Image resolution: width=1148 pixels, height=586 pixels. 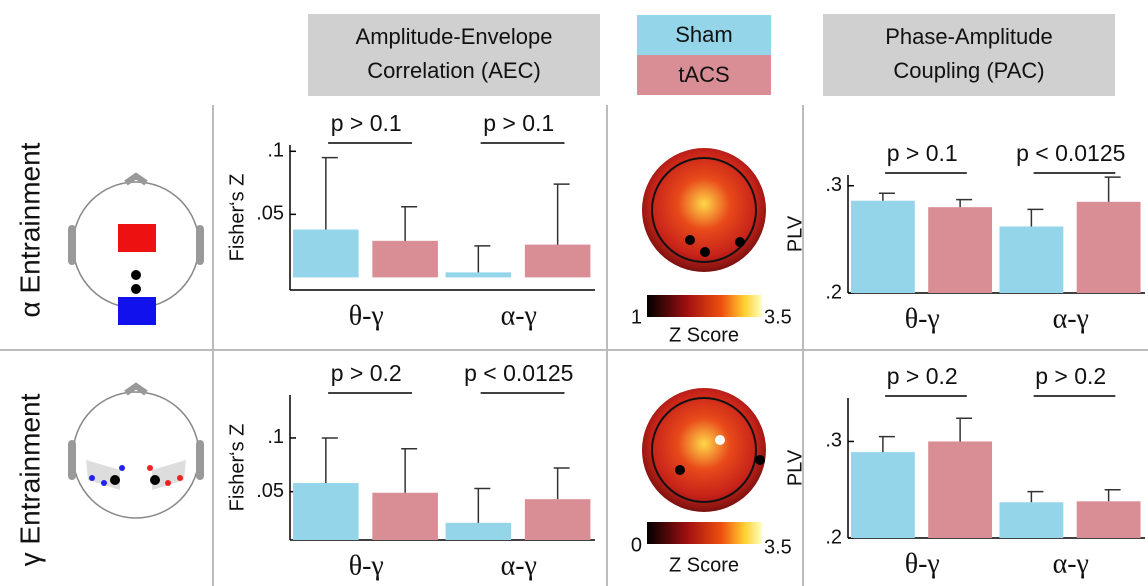 What do you see at coordinates (636, 317) in the screenshot?
I see `colorbar-min: 1` at bounding box center [636, 317].